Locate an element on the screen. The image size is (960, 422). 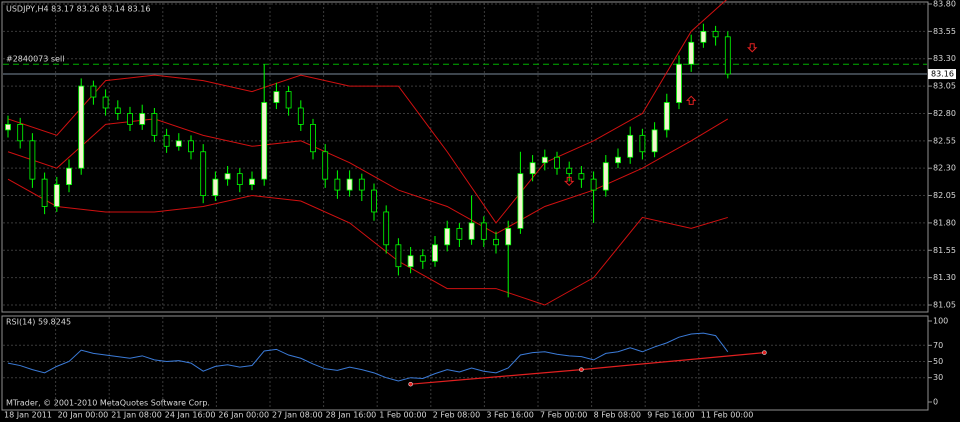
x-tick-label: 7 Feb 00:00 is located at coordinates (563, 415).